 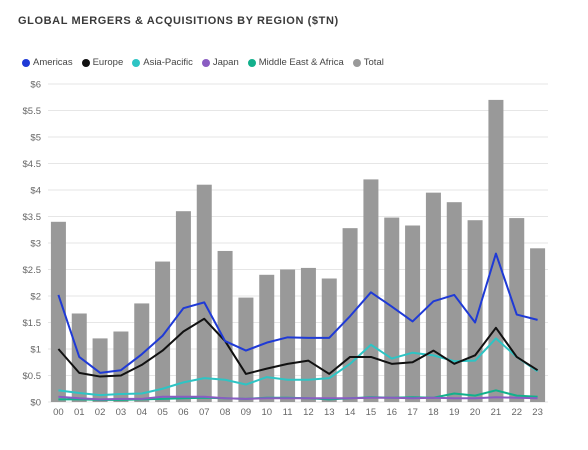 I want to click on y-tick-label: $1.5, so click(x=32, y=323).